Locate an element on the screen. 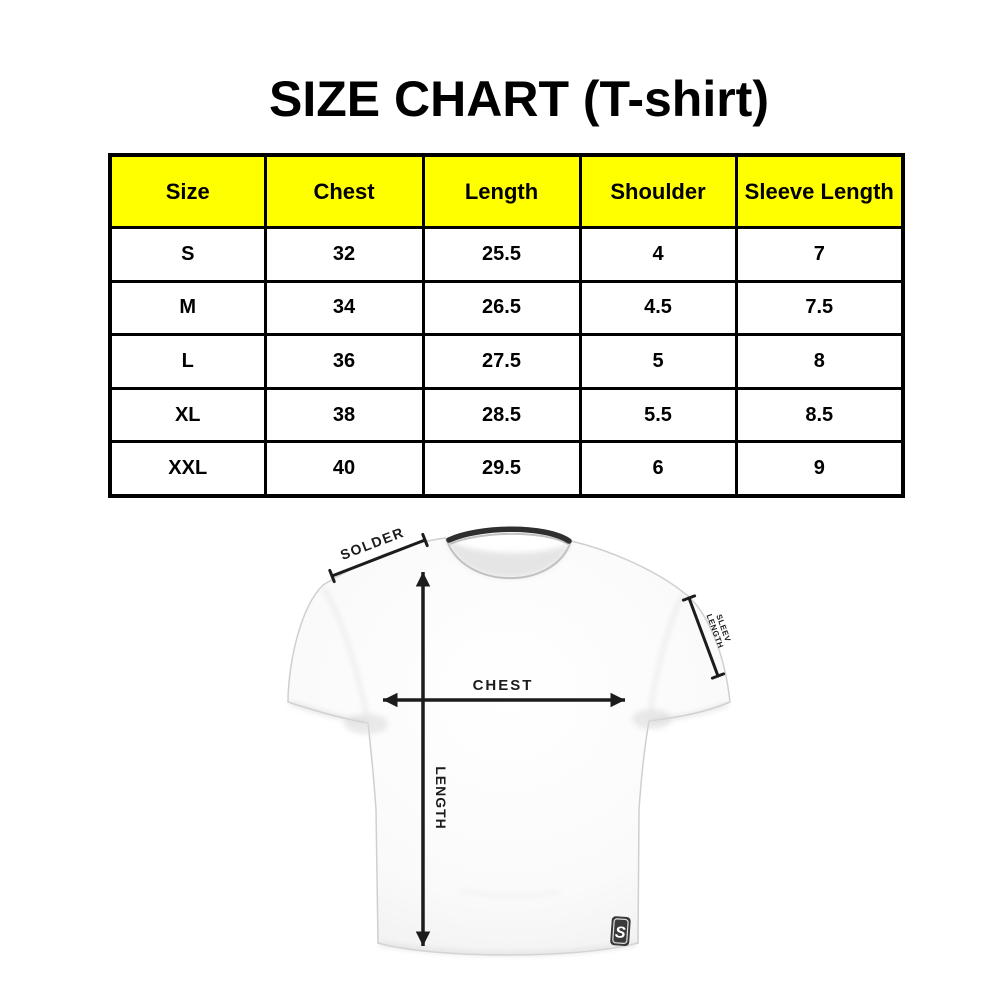 The image size is (1000, 1000). cell-shoulder: 4.5 is located at coordinates (658, 308).